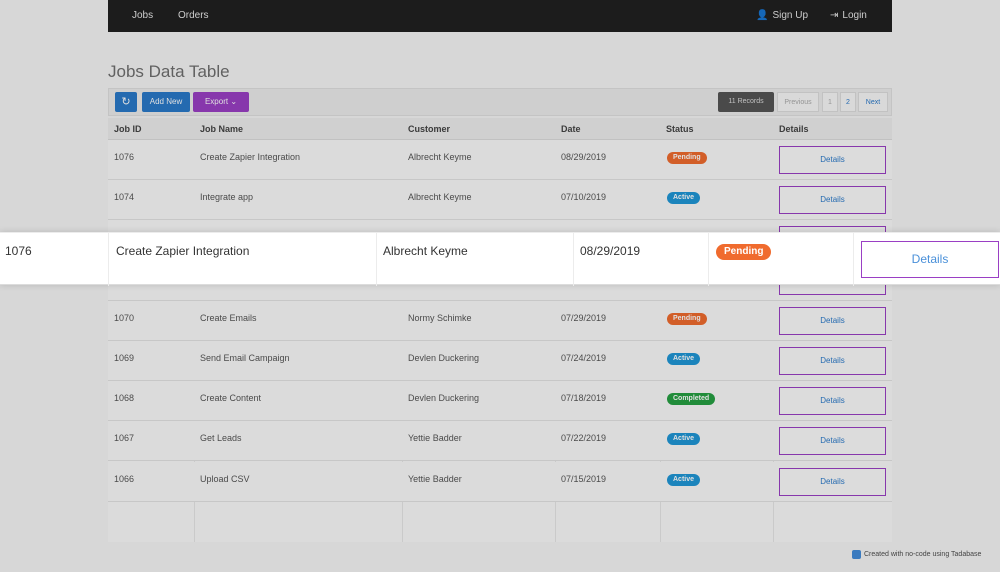 The image size is (1000, 572). Describe the element at coordinates (425, 251) in the screenshot. I see `focused-customer: Albrecht Keyme` at that location.